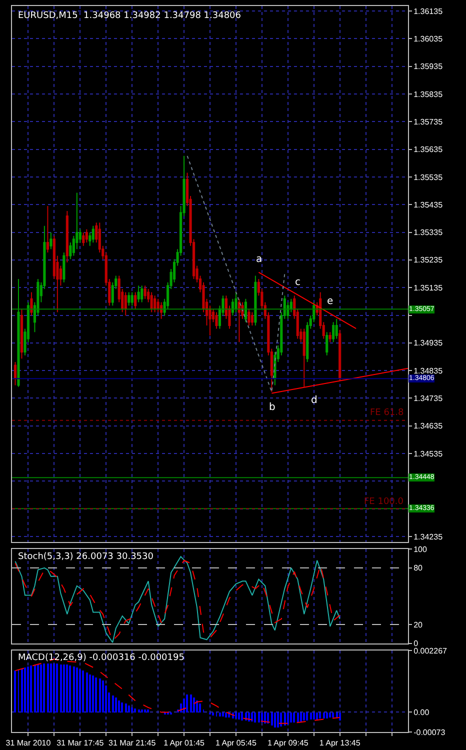 The width and height of the screenshot is (466, 750). What do you see at coordinates (185, 743) in the screenshot?
I see `x-tick-label: 1 Apr 01:45` at bounding box center [185, 743].